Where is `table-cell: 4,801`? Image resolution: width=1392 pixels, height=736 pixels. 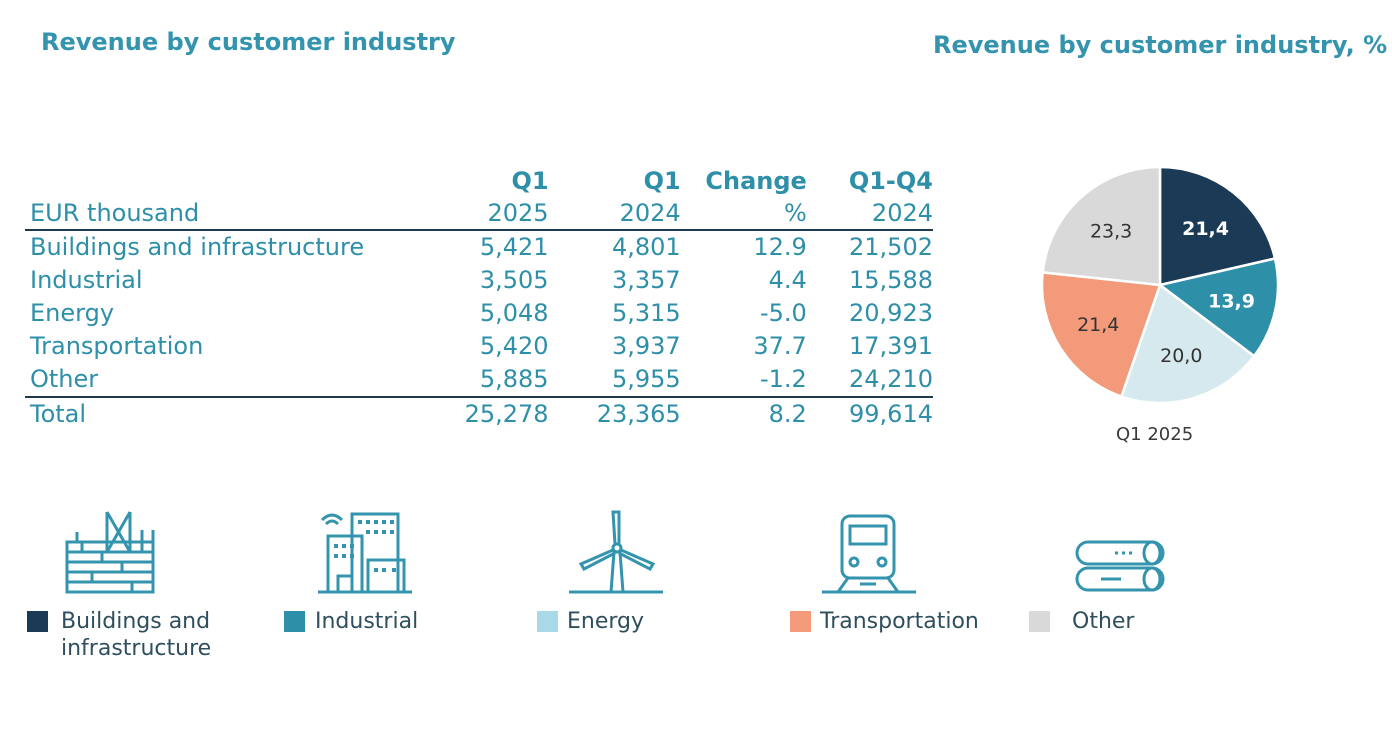 table-cell: 4,801 is located at coordinates (646, 247).